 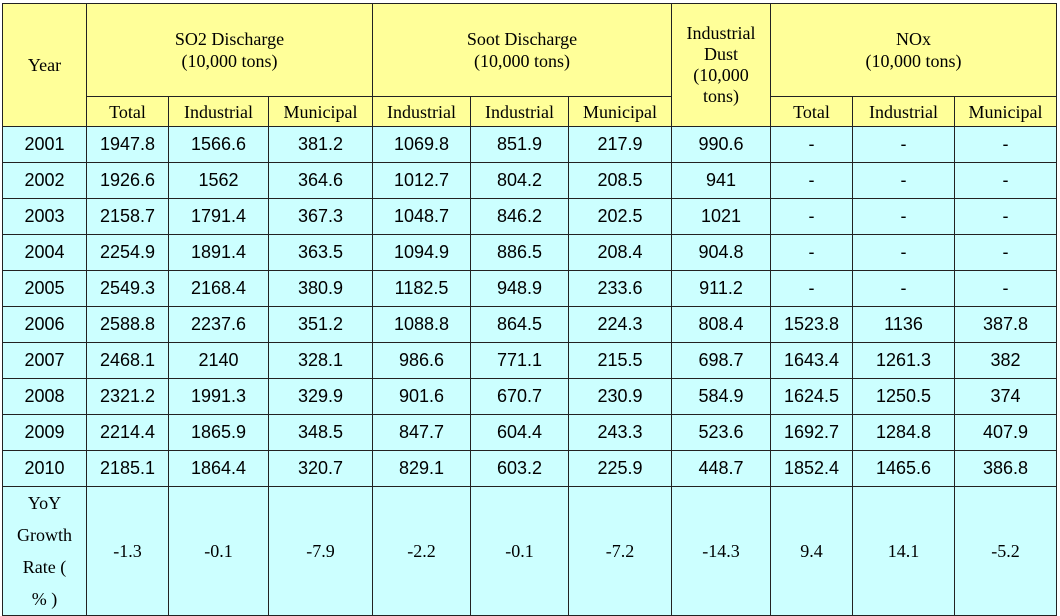 I want to click on value-cell: 1261.3, so click(x=904, y=360).